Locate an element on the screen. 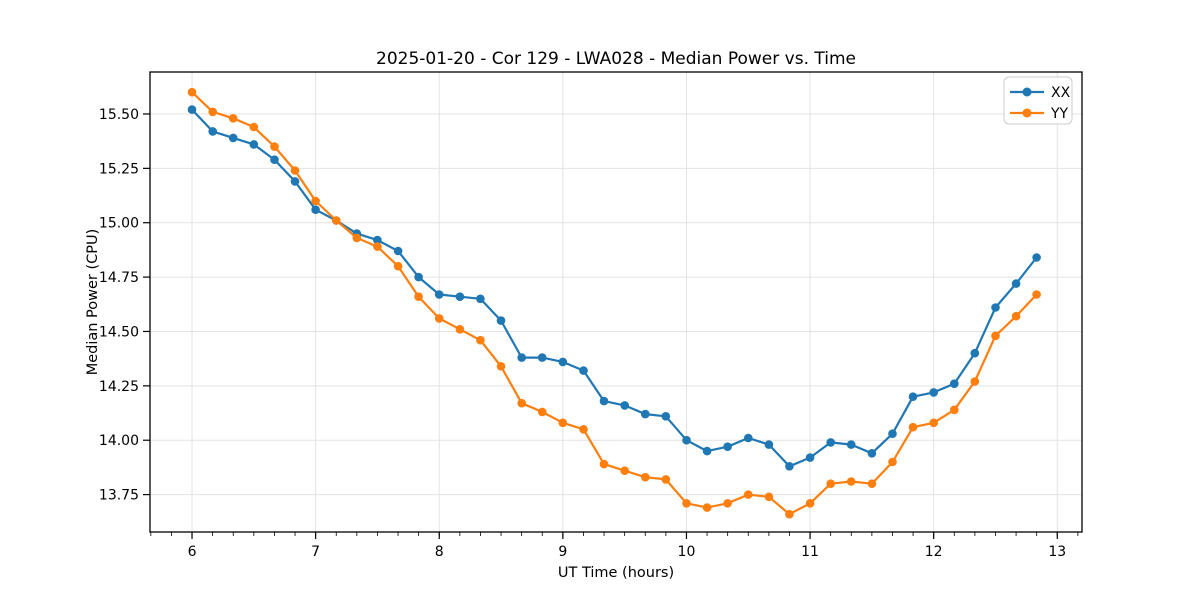  y-tick-label: 15.50 is located at coordinates (119, 115).